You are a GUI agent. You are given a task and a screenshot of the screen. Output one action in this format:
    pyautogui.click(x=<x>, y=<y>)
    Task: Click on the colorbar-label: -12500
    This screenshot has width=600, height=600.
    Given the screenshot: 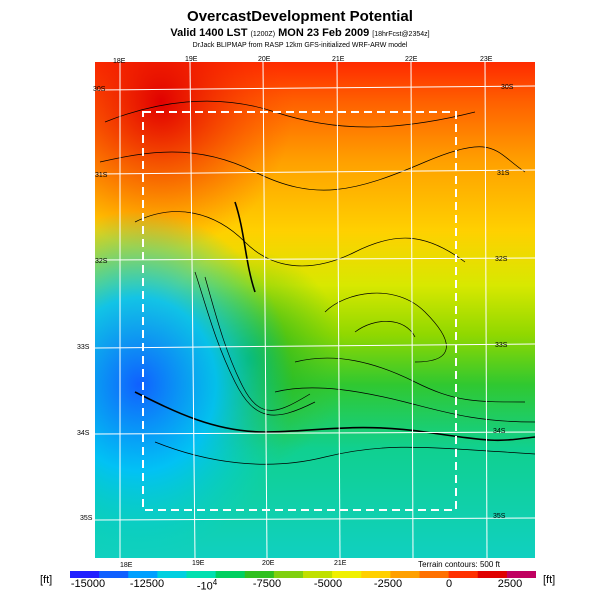 What is the action you would take?
    pyautogui.click(x=147, y=584)
    